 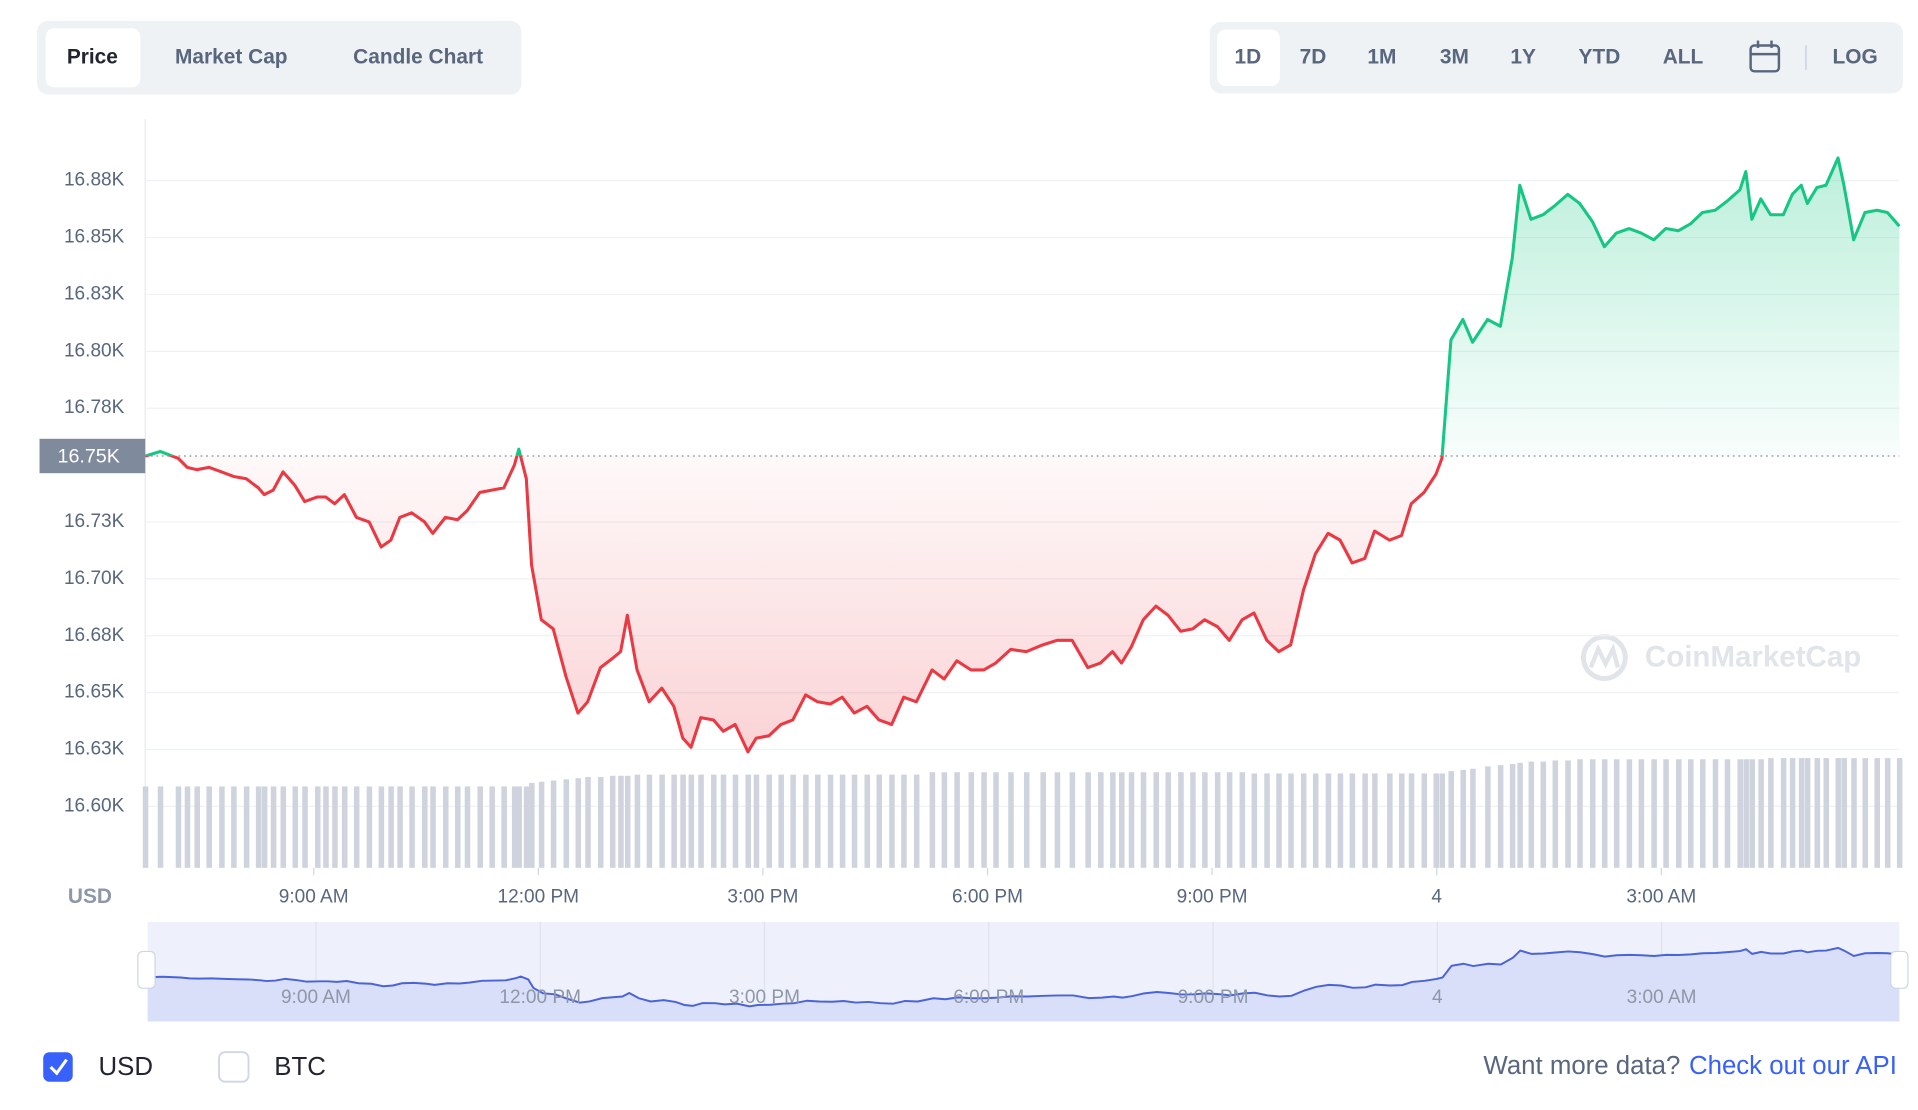 What do you see at coordinates (539, 896) in the screenshot?
I see `x-tick-label: 12:00 PM` at bounding box center [539, 896].